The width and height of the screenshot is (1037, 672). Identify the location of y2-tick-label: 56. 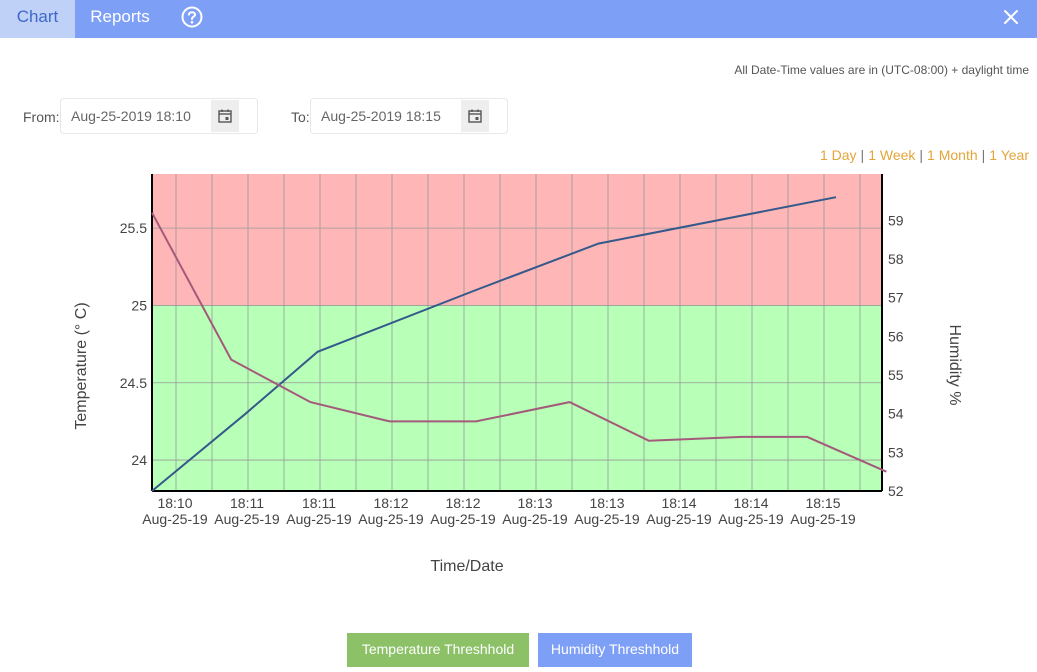
(896, 336).